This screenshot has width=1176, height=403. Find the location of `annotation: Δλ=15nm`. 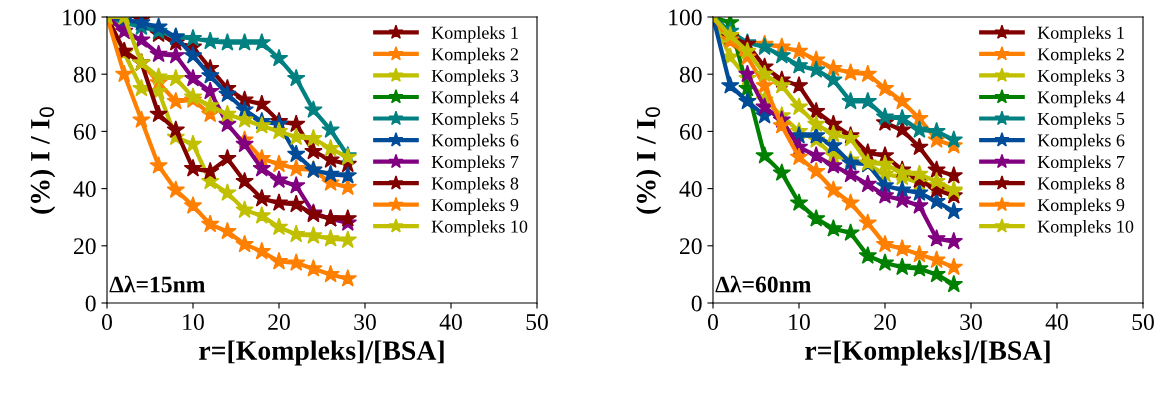

annotation: Δλ=15nm is located at coordinates (157, 284).